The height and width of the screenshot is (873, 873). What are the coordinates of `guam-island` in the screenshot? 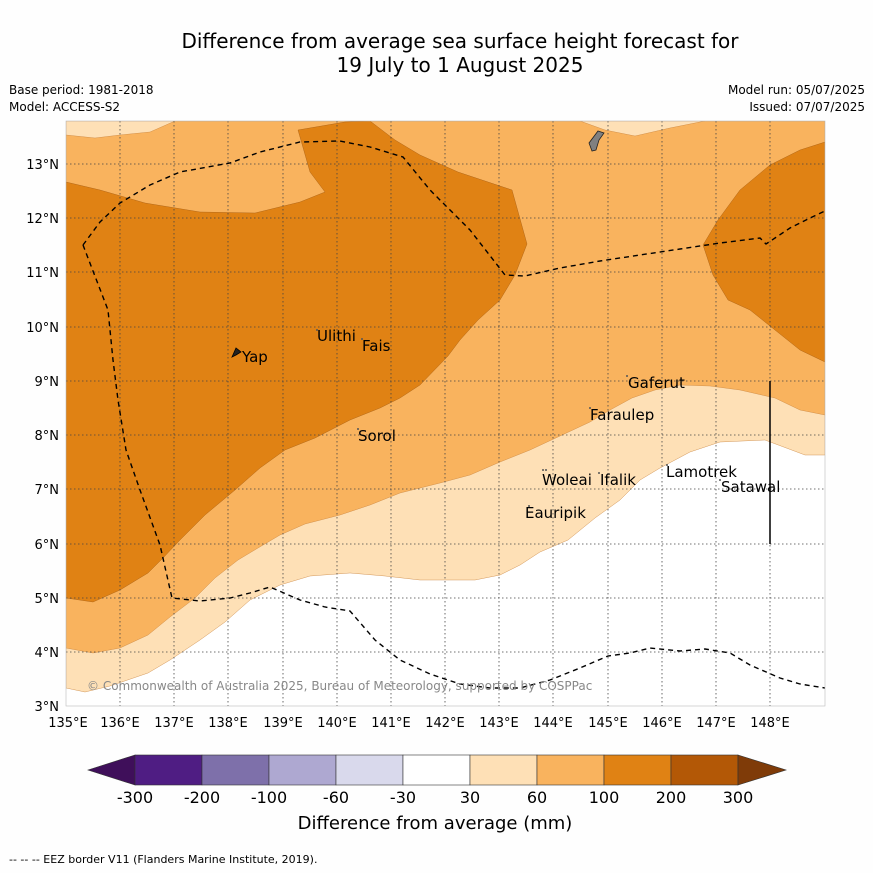 It's located at (596, 141).